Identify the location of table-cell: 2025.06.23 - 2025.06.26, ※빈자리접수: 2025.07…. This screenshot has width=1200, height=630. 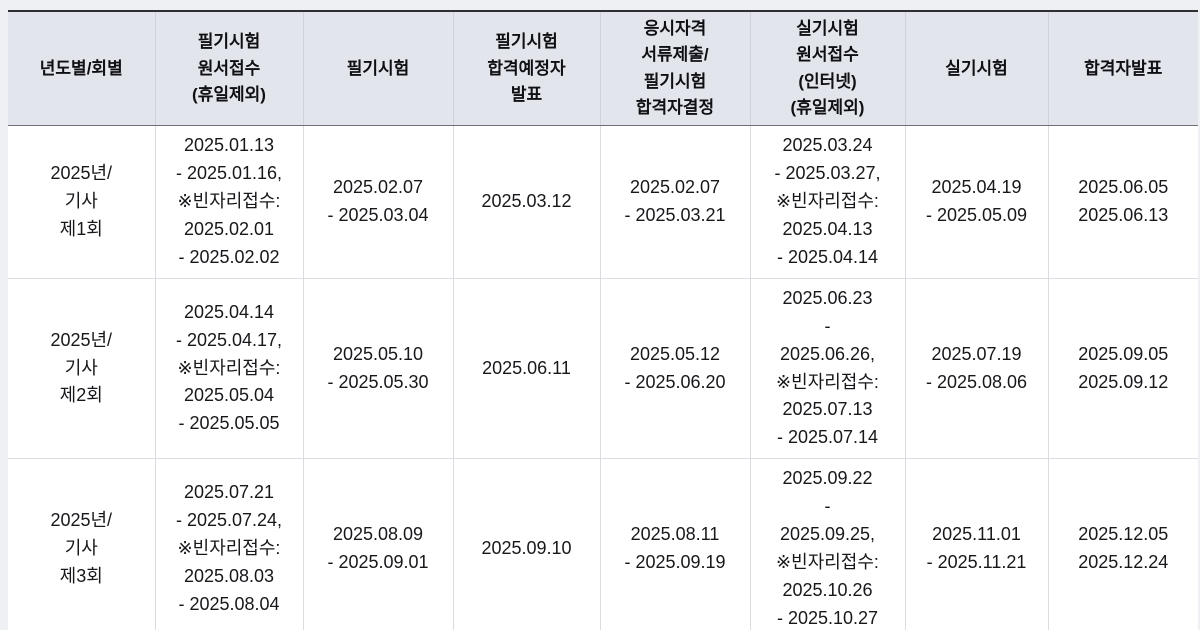
(827, 369).